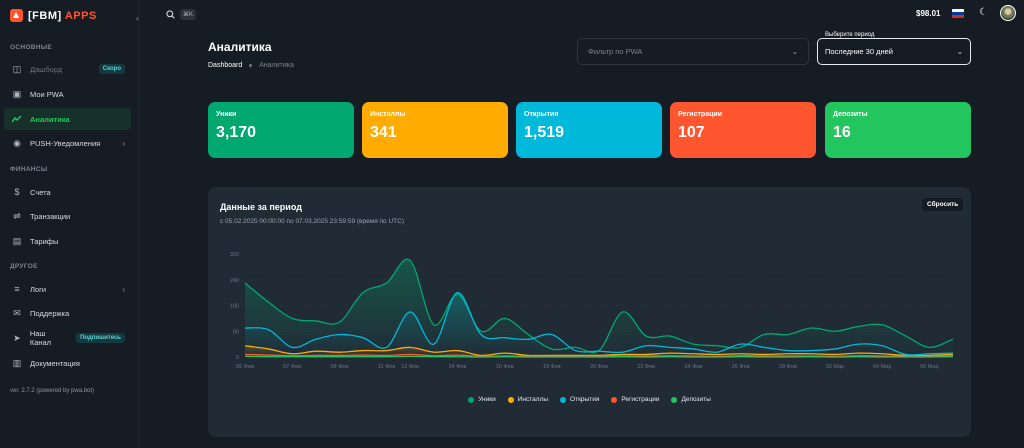 This screenshot has height=448, width=1024. What do you see at coordinates (527, 399) in the screenshot?
I see `legend-item: Инсталлы` at bounding box center [527, 399].